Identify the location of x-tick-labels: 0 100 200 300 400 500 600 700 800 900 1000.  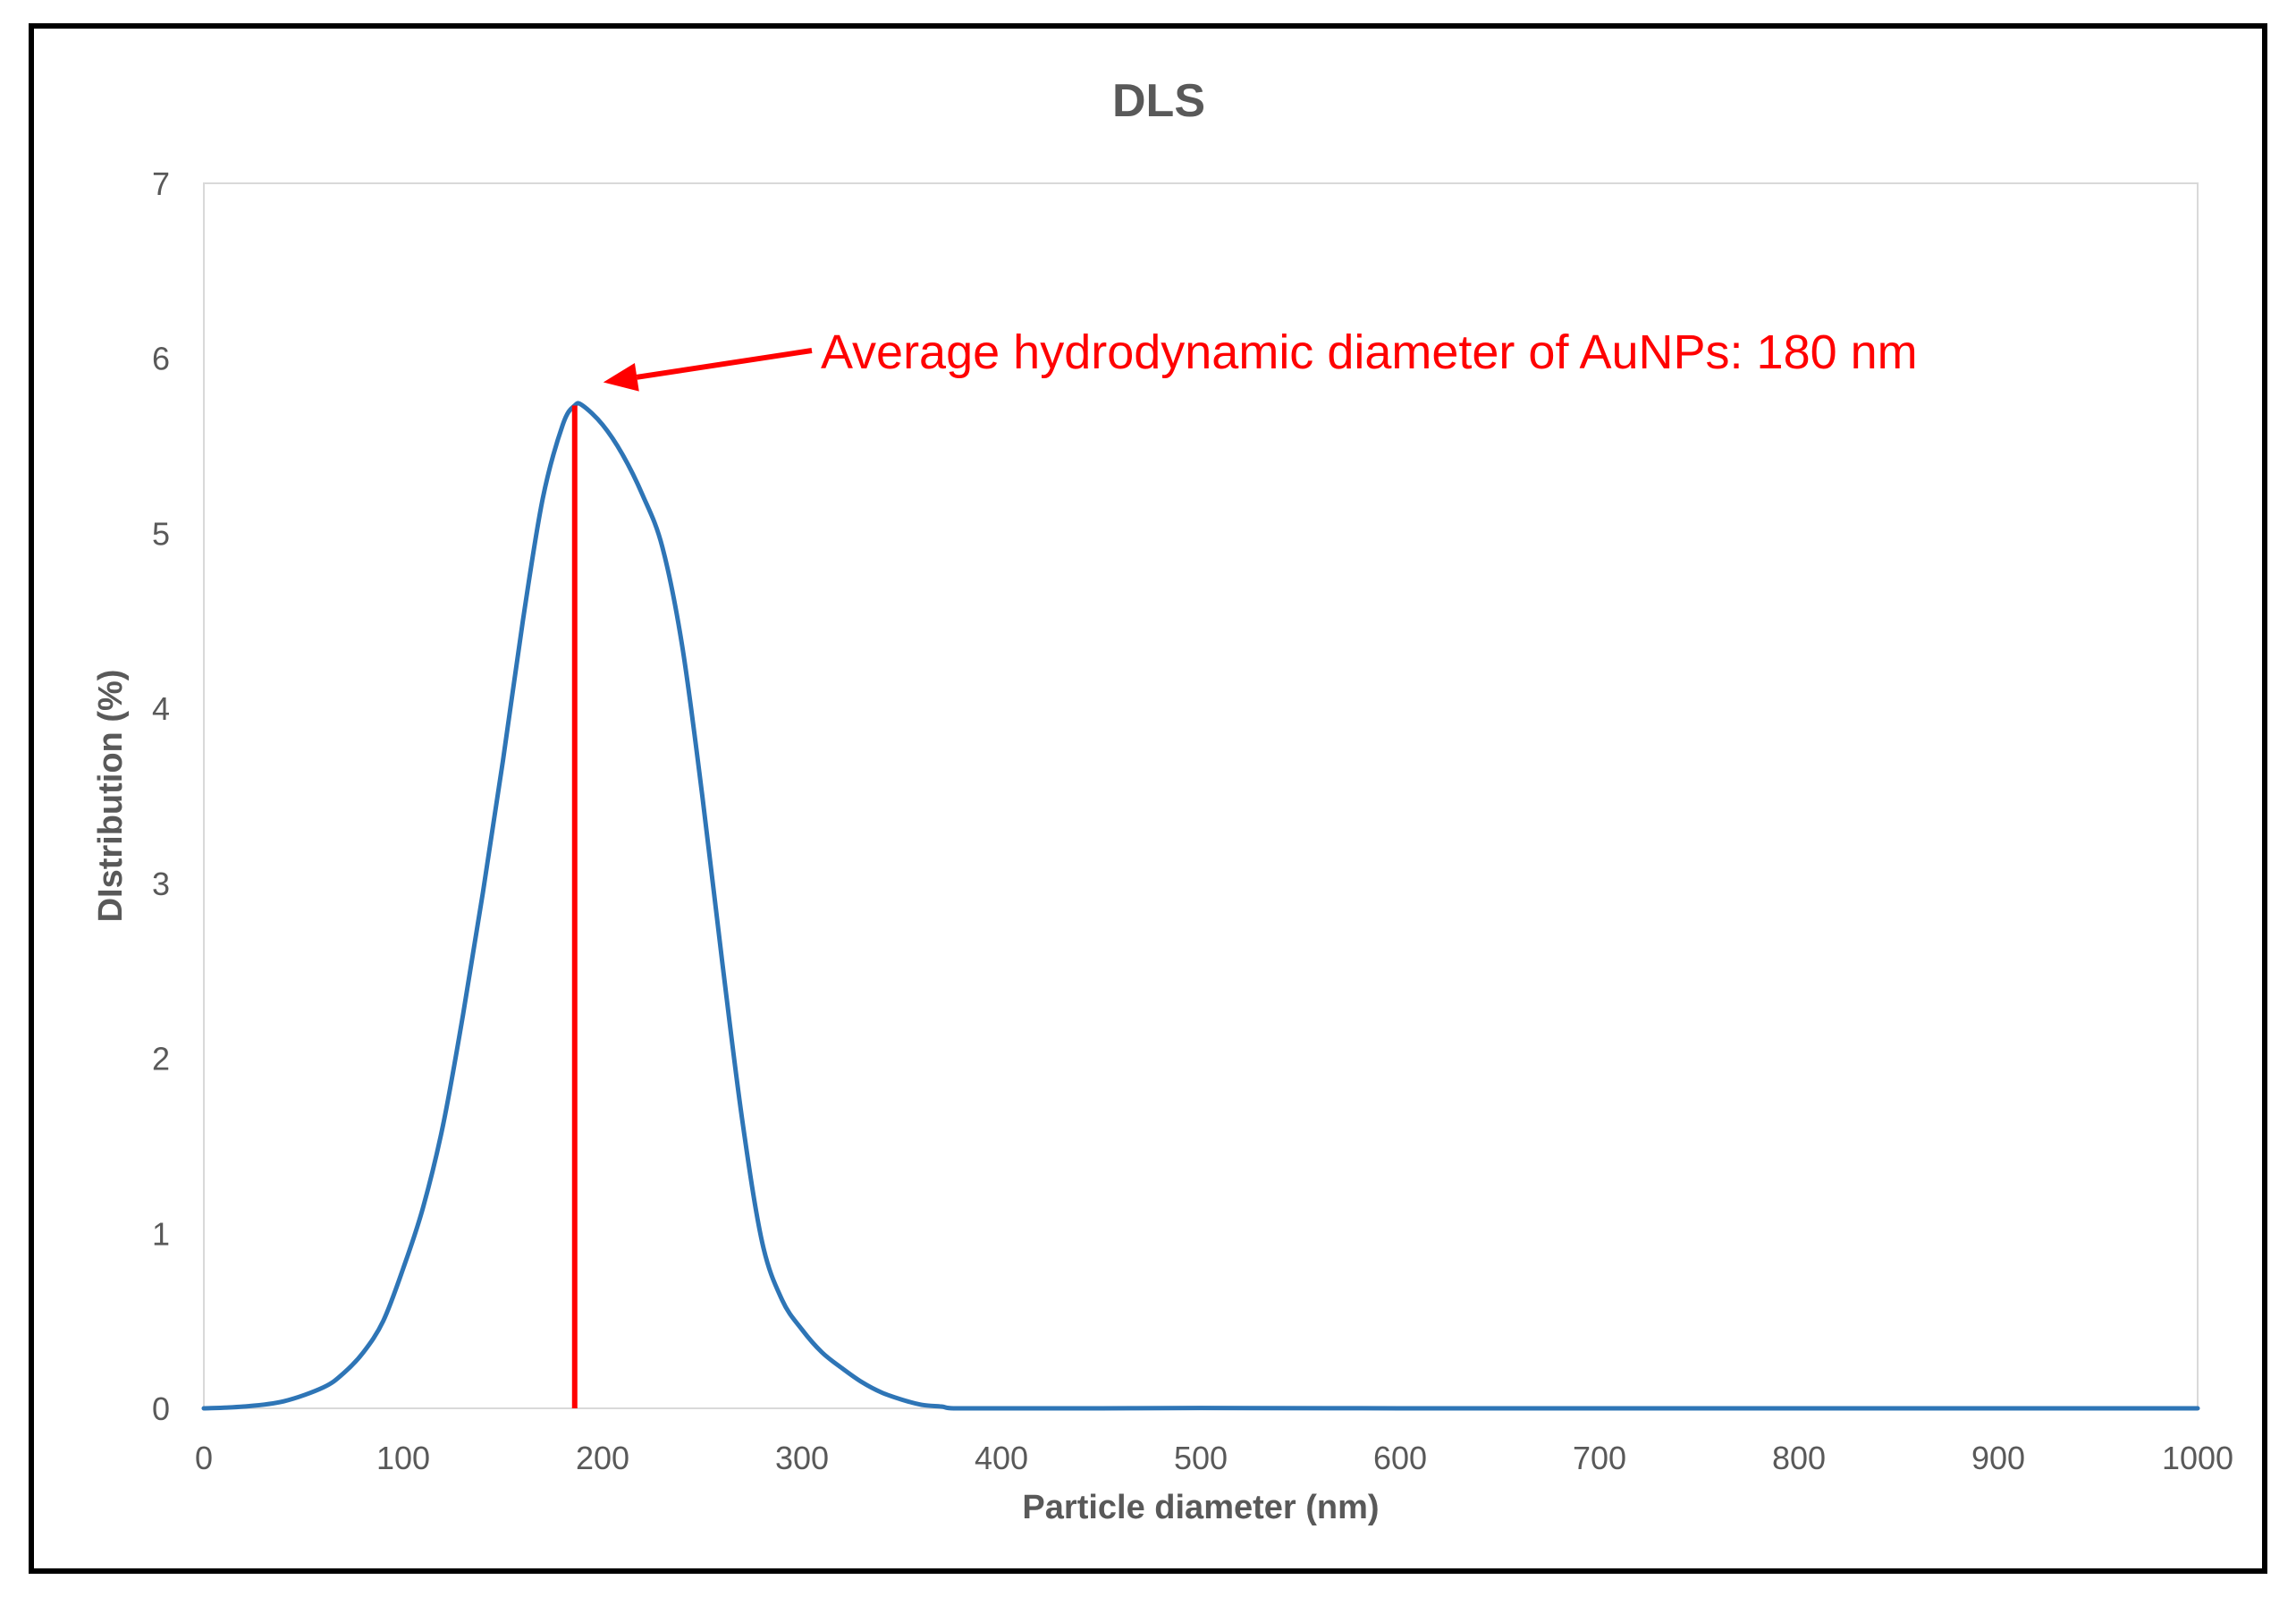
(1214, 1458).